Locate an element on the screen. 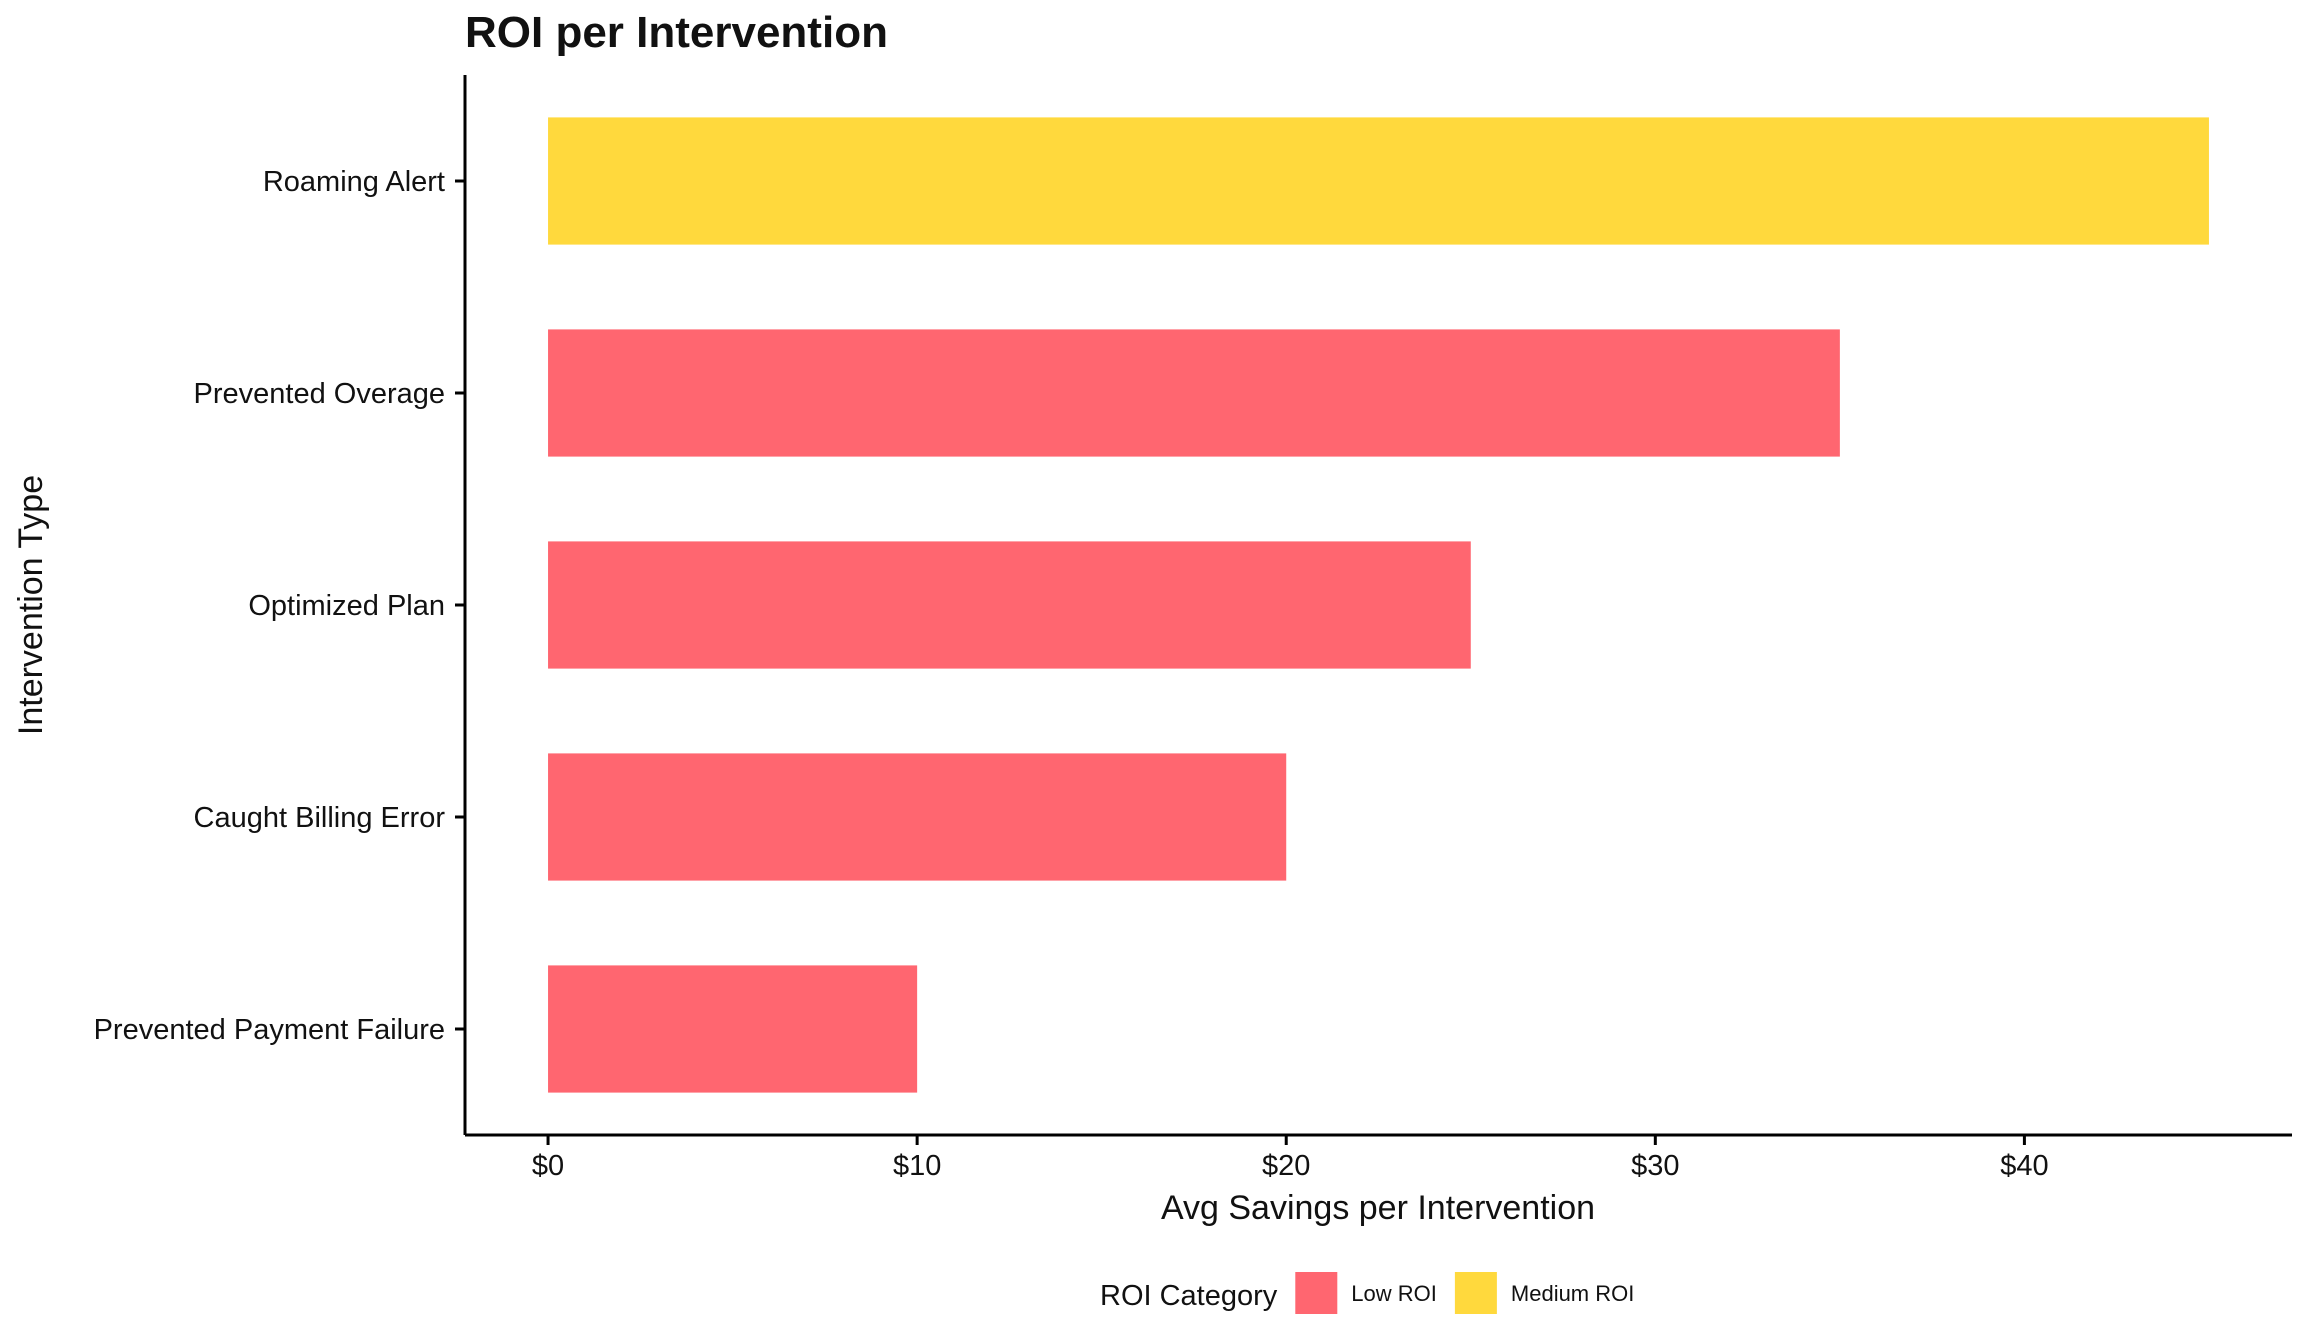  x-ticks-layer: $0 $10 $20 $30 $40 is located at coordinates (1290, 1158).